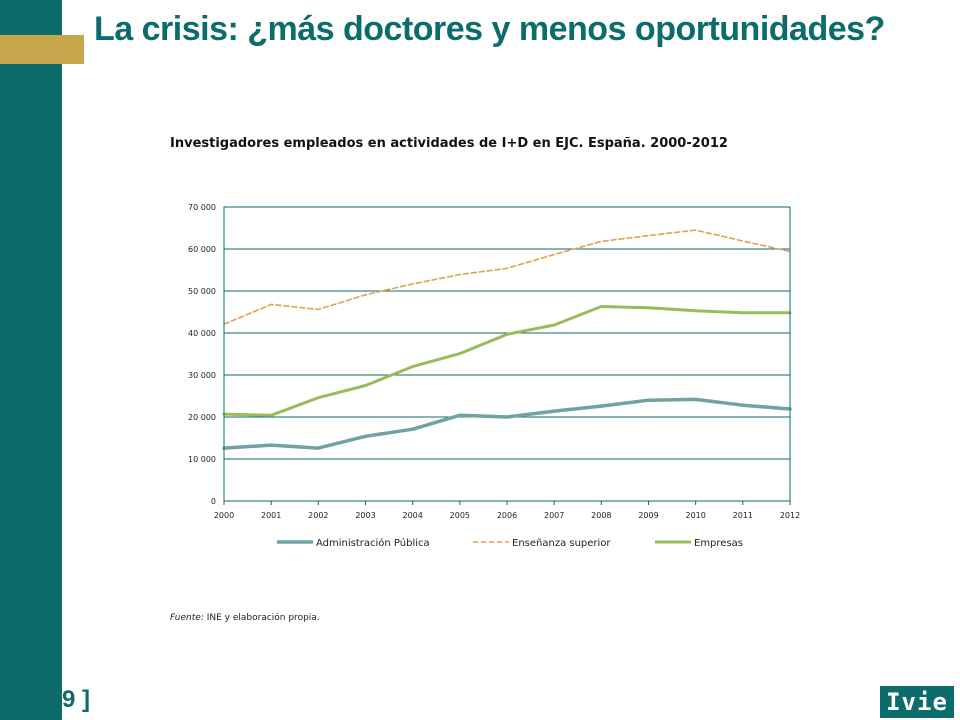  What do you see at coordinates (412, 515) in the screenshot?
I see `x-tick-label: 2004` at bounding box center [412, 515].